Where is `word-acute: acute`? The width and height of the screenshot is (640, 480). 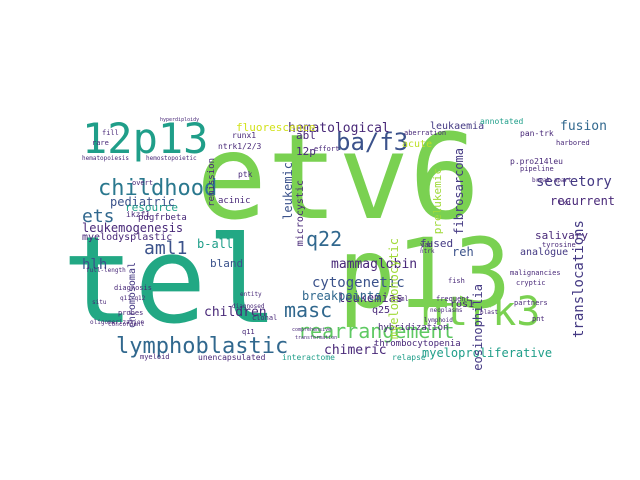
word-acute: acute is located at coordinates (417, 144).